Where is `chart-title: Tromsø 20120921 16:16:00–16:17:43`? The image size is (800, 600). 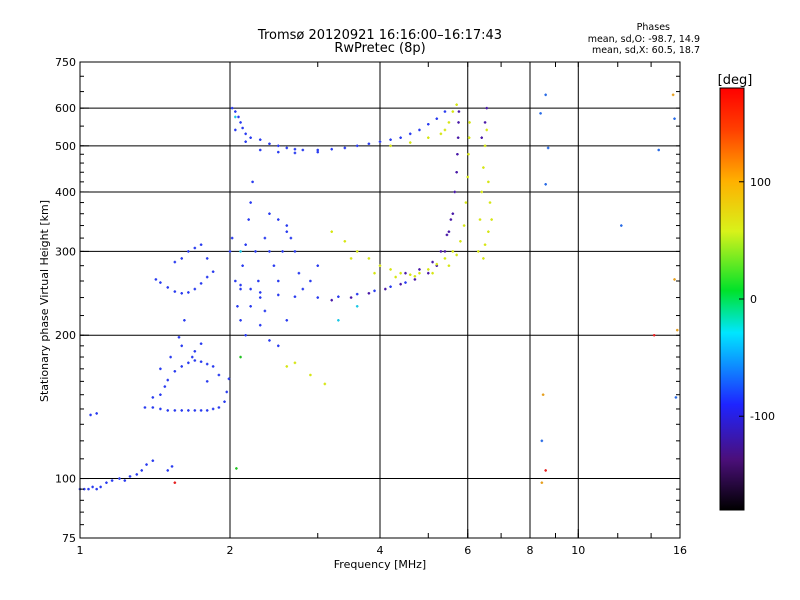 chart-title: Tromsø 20120921 16:16:00–16:17:43 is located at coordinates (380, 35).